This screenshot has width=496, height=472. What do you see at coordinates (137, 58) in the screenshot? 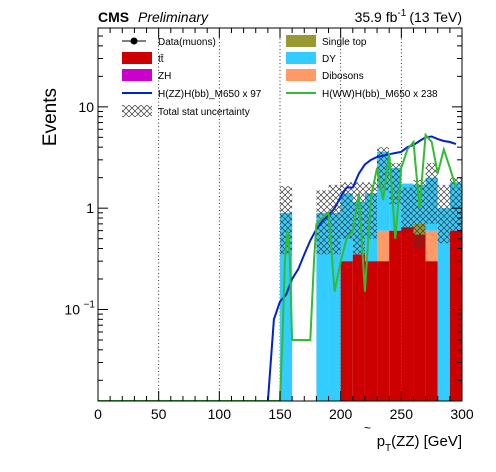
I see `legend-marker-ttbar` at bounding box center [137, 58].